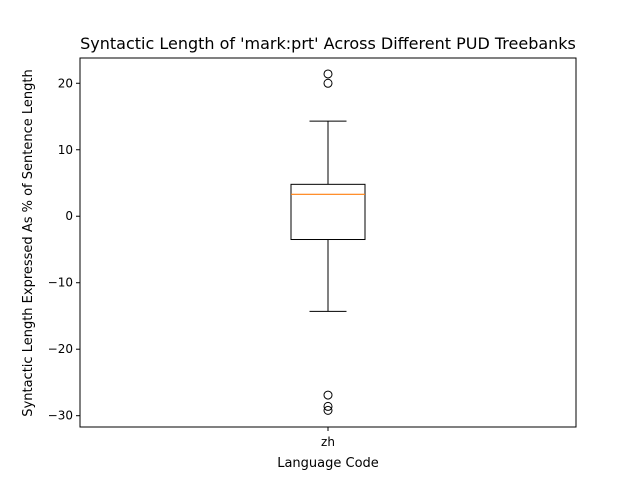  What do you see at coordinates (328, 442) in the screenshot?
I see `x-tick-label: zh` at bounding box center [328, 442].